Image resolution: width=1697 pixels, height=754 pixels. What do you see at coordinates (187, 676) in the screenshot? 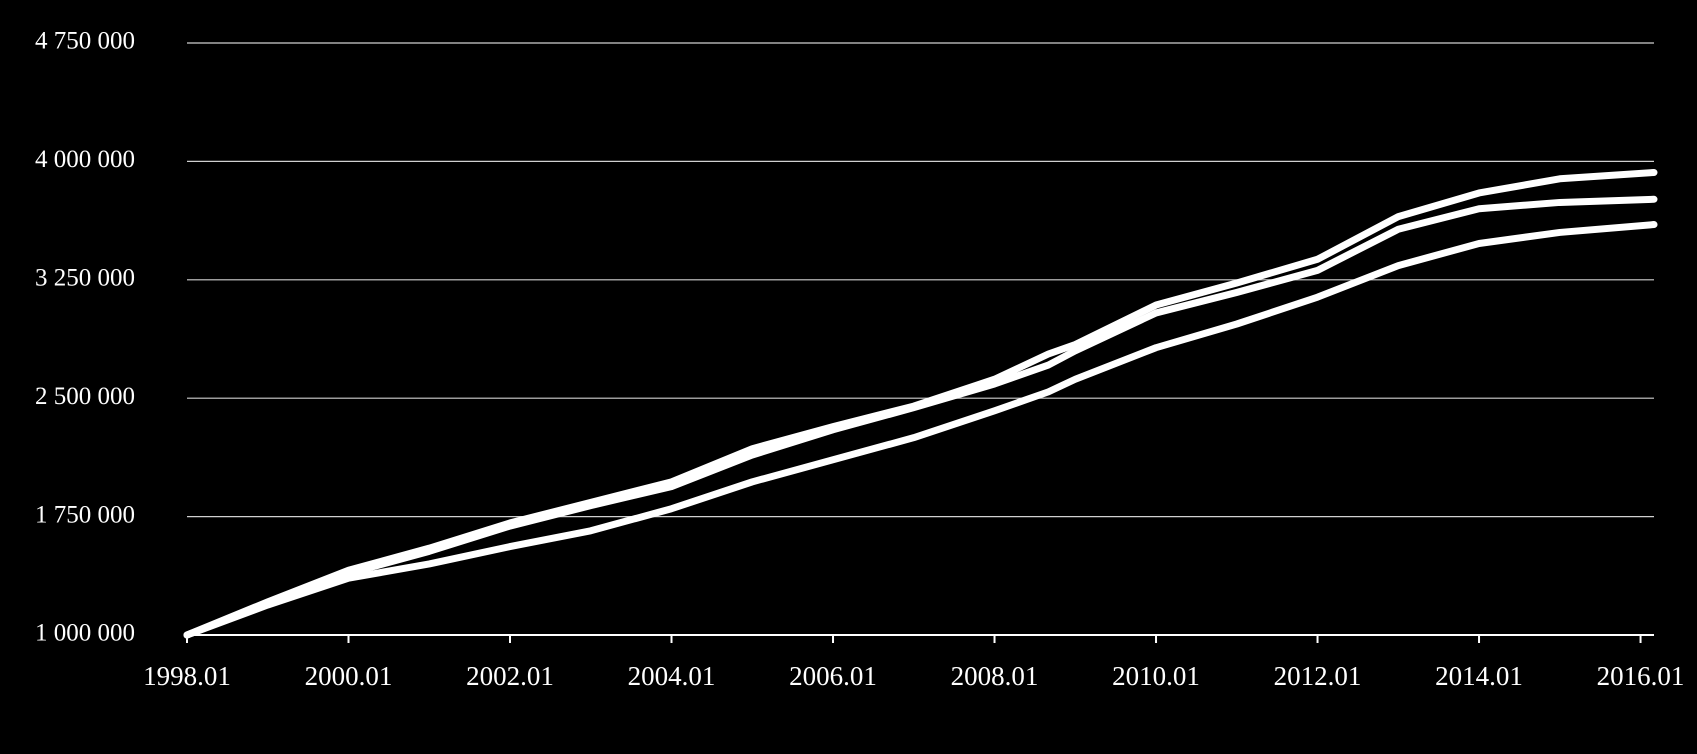
I see `x-tick-label: 1998.01` at bounding box center [187, 676].